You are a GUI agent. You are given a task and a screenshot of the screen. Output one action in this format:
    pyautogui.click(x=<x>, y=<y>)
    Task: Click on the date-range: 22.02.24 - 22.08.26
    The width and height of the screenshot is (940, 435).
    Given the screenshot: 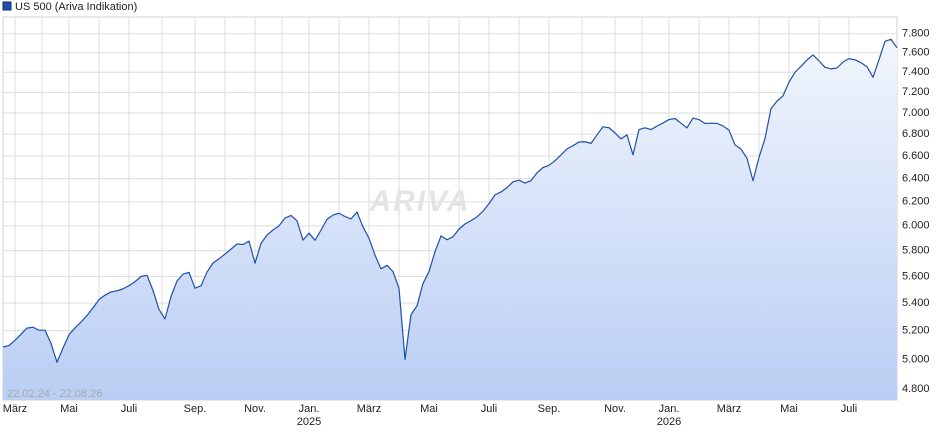 What is the action you would take?
    pyautogui.click(x=54, y=394)
    